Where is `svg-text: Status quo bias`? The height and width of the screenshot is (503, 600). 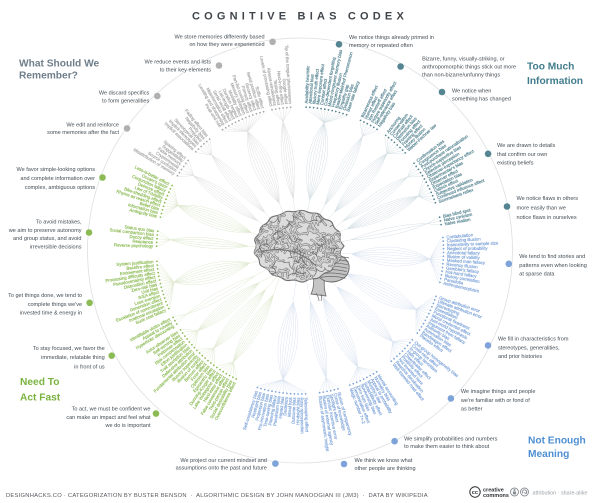 svg-text: Status quo bias is located at coordinates (139, 228).